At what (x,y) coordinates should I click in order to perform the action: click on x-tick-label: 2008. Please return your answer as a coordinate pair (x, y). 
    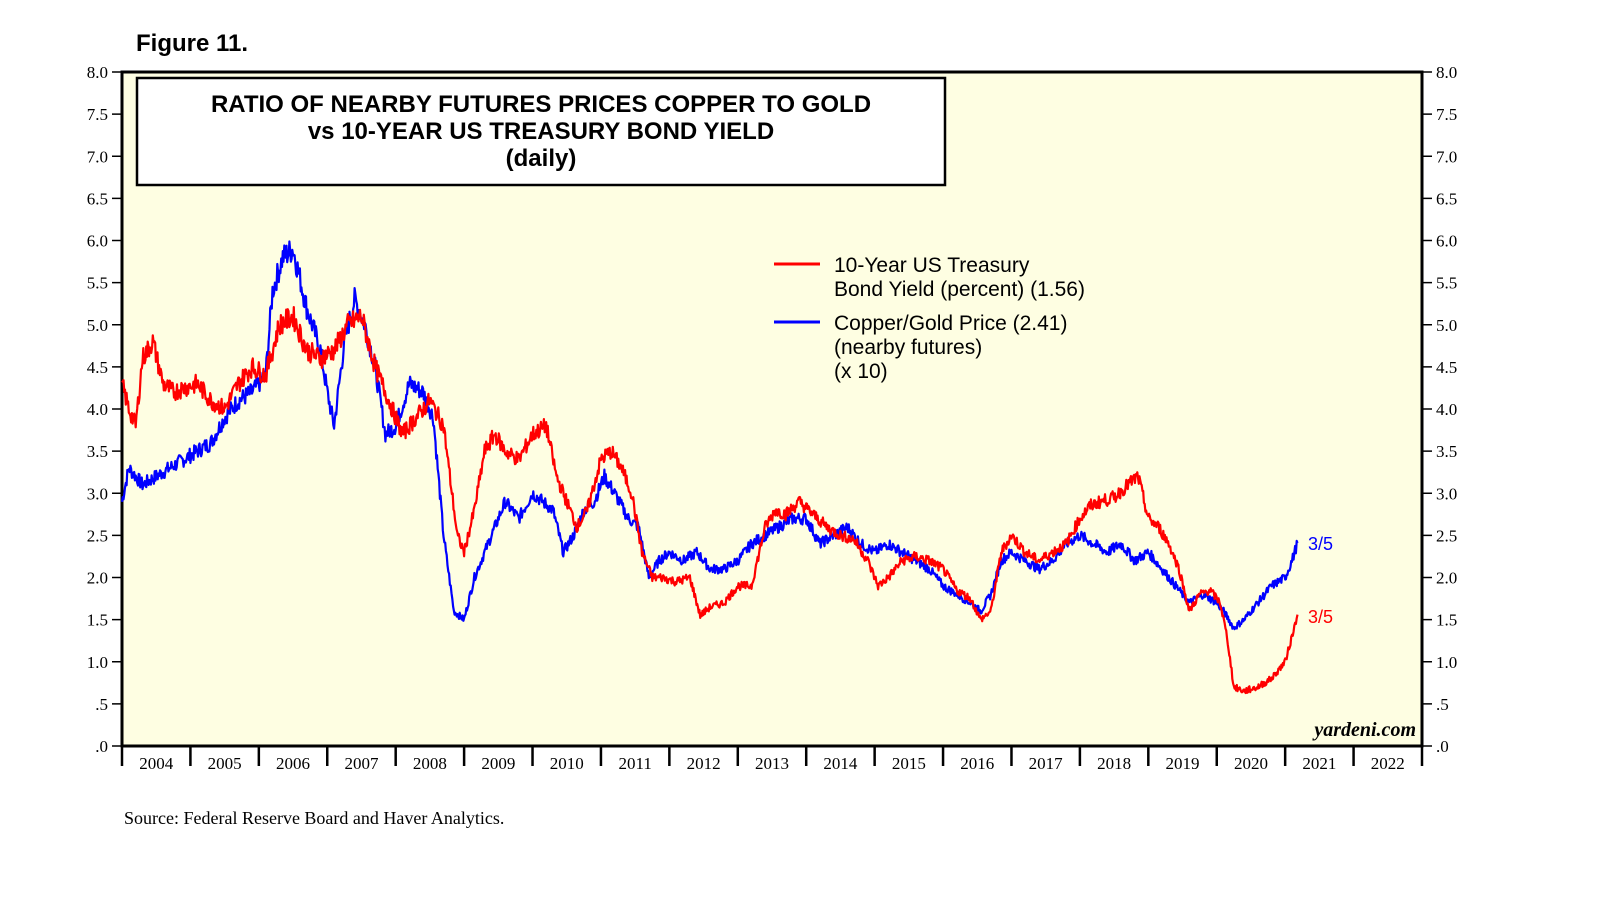
    Looking at the image, I should click on (430, 763).